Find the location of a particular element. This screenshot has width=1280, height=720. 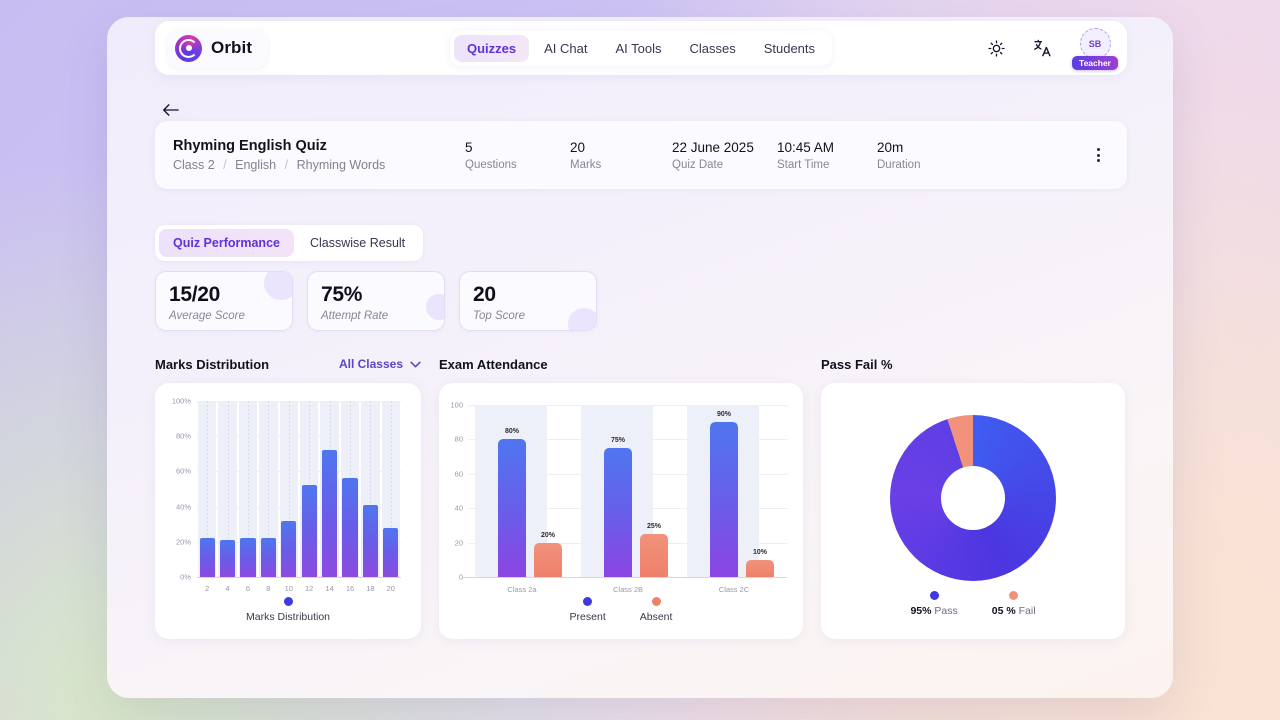

bar-value-label: 20% is located at coordinates (548, 535).